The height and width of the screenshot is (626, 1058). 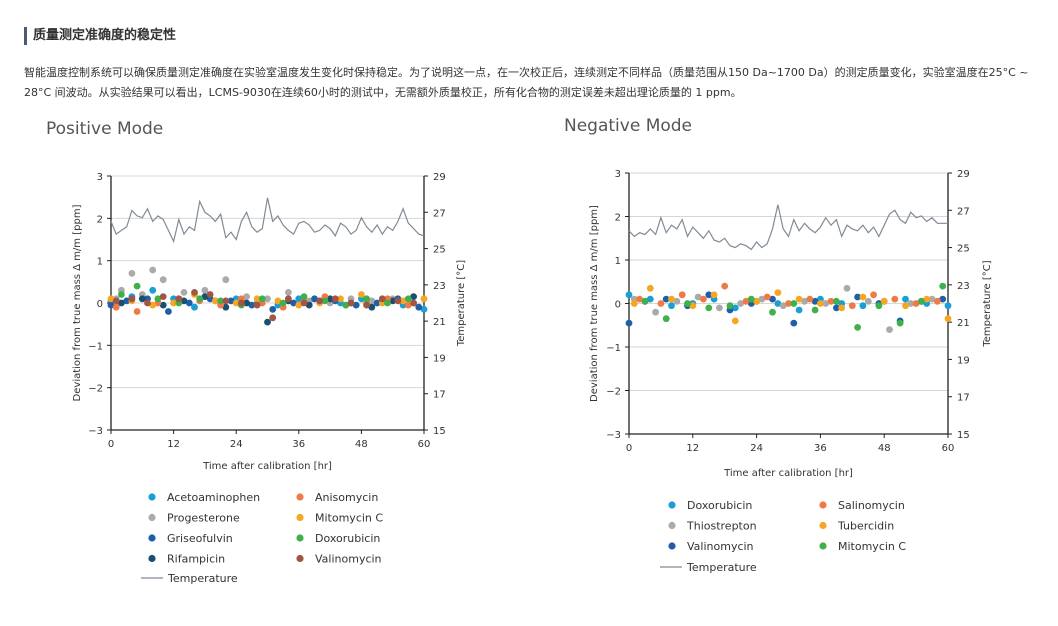 I want to click on y2-tick-label: 29, so click(x=963, y=174).